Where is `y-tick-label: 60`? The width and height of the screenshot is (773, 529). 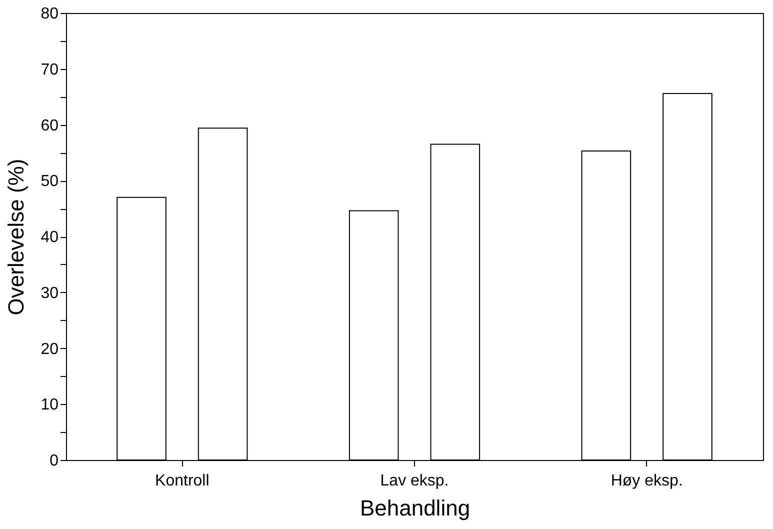 y-tick-label: 60 is located at coordinates (49, 125).